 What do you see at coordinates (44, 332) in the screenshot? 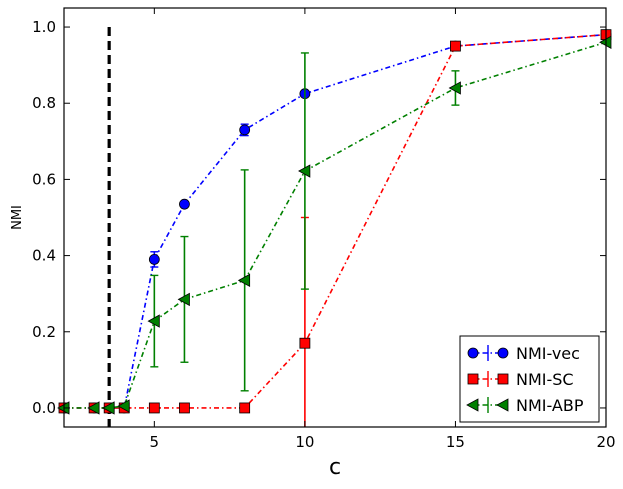
I see `y-tick-label: 0.2` at bounding box center [44, 332].